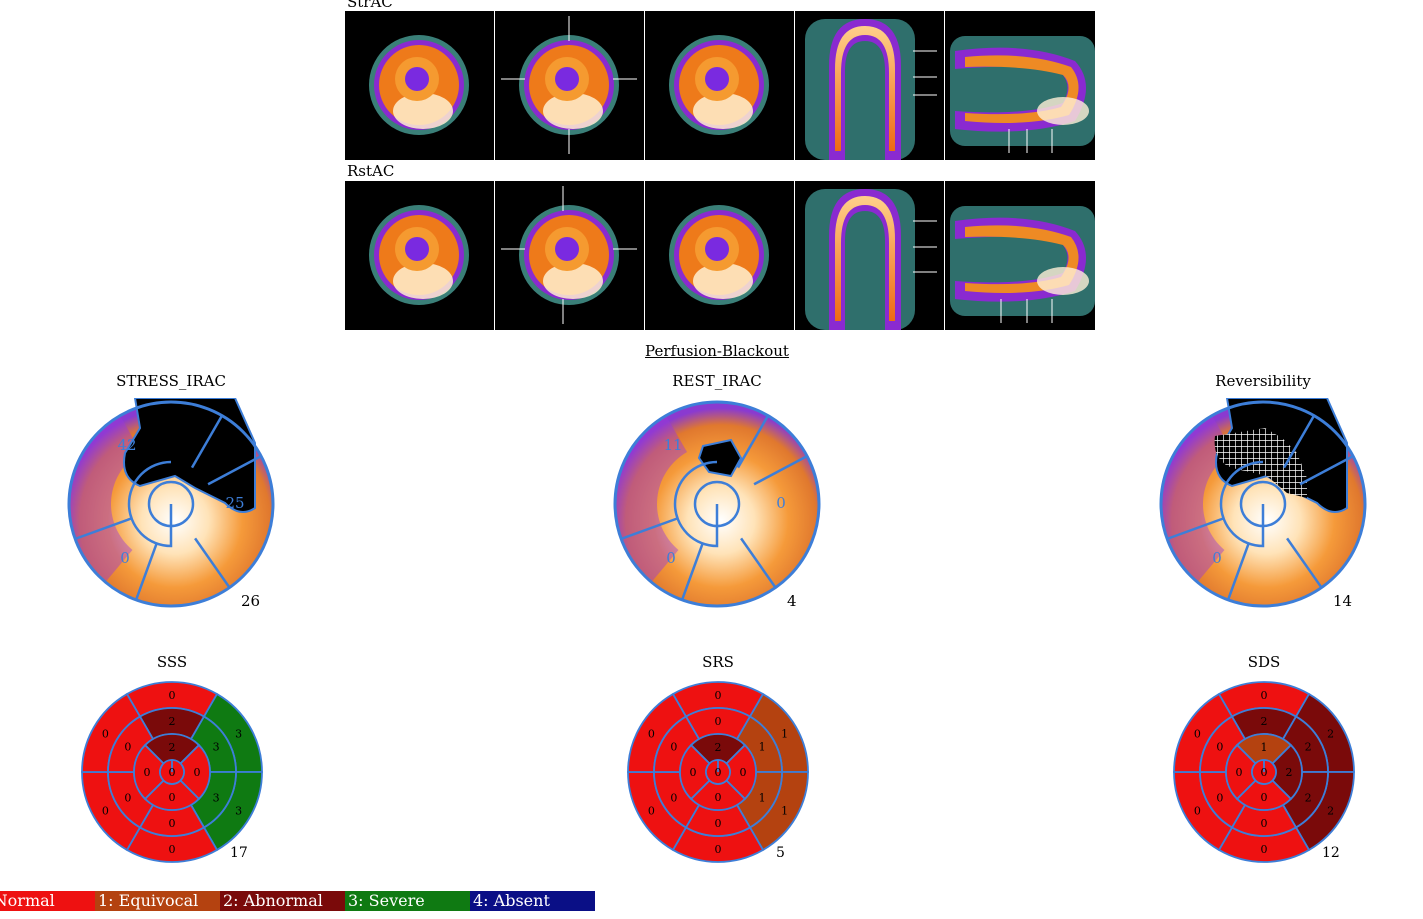 The image size is (1423, 919). Describe the element at coordinates (420, 255) in the screenshot. I see `rest-short-axis-apical` at that location.